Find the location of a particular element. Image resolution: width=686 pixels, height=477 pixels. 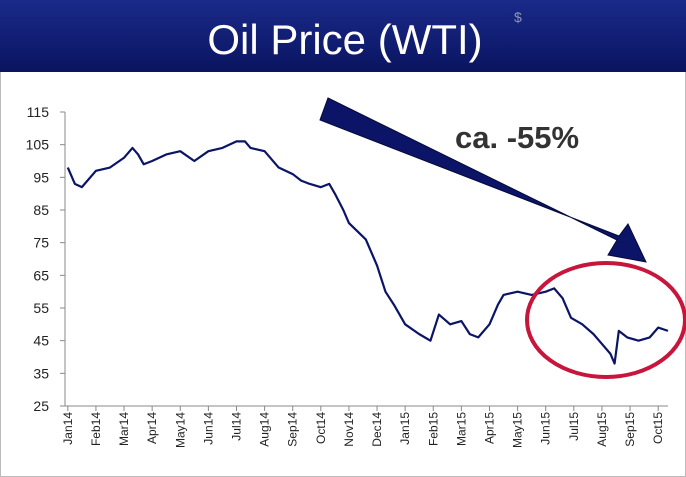

x-tick-label: Jun15 is located at coordinates (546, 428).